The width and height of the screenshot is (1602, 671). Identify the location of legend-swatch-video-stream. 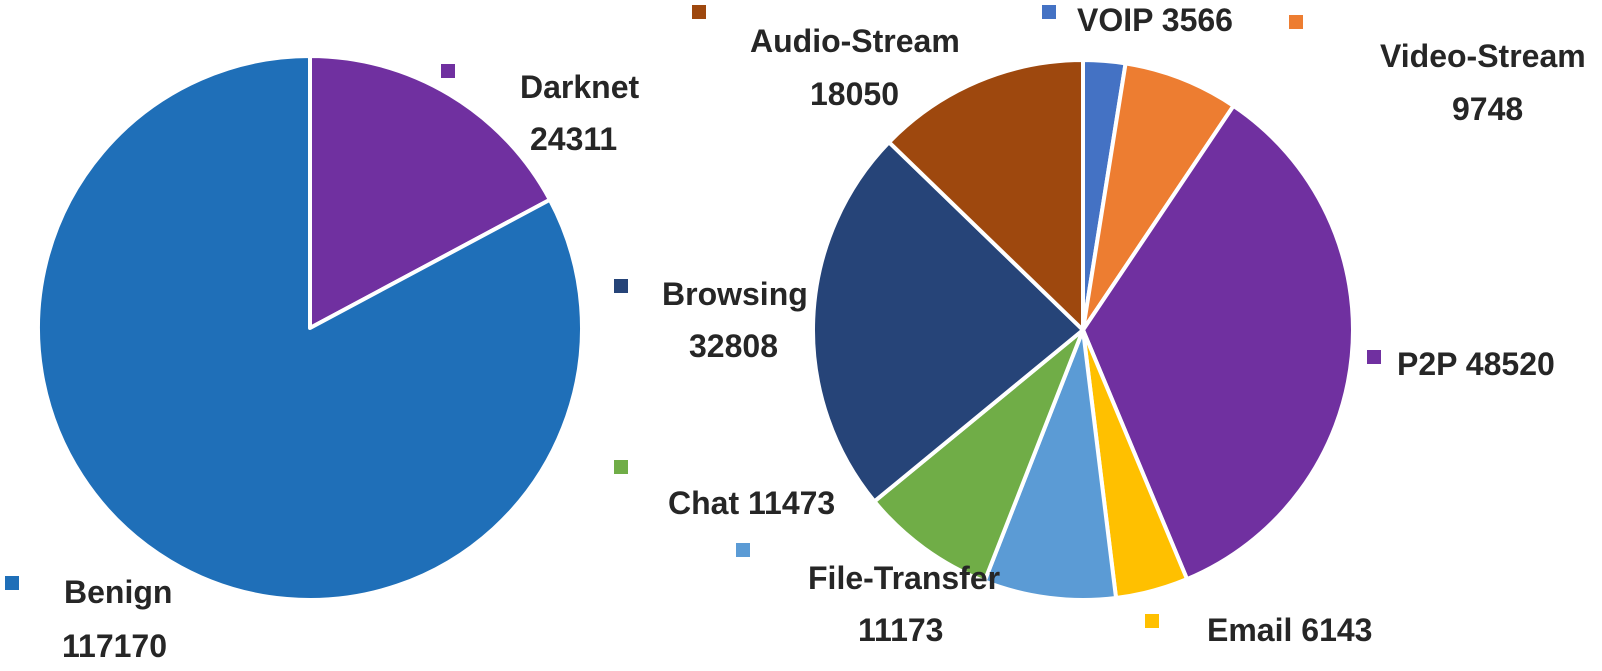
(1296, 22).